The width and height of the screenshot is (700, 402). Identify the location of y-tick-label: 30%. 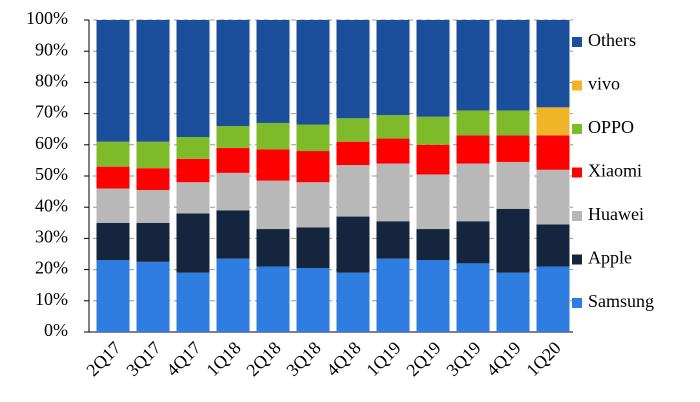
(51, 237).